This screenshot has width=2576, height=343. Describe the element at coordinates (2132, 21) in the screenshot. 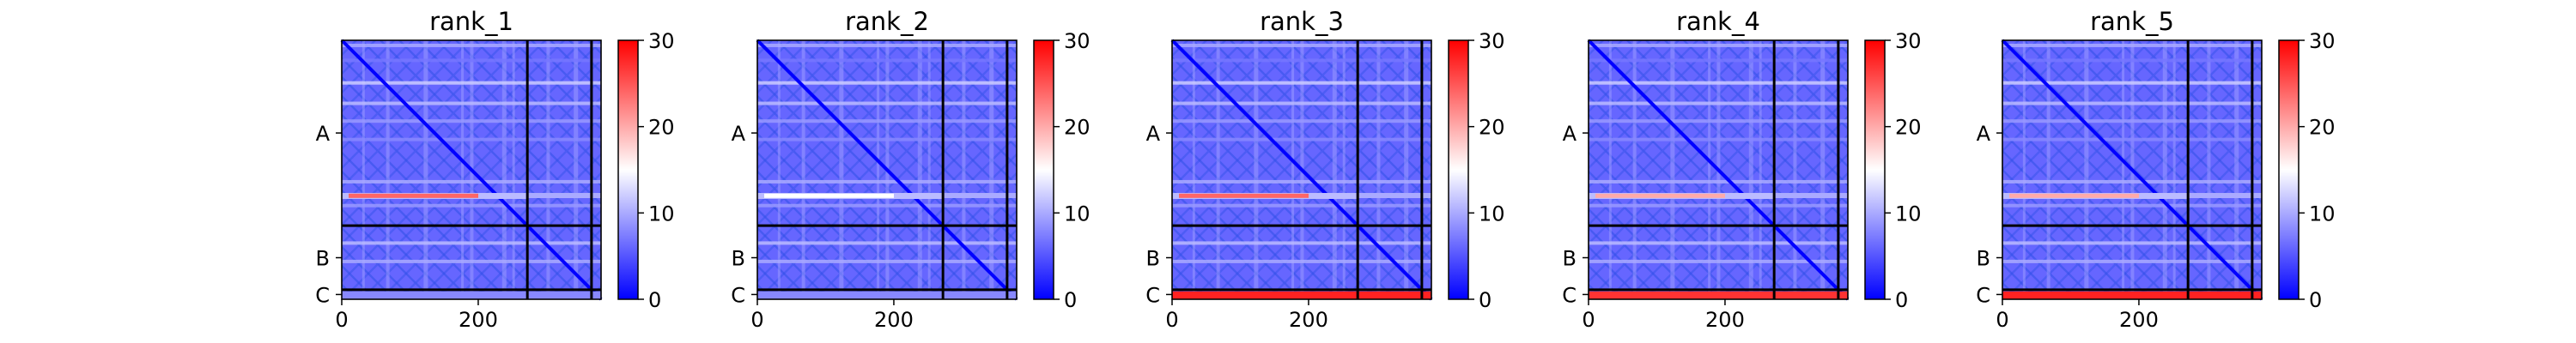

I see `panel-title: rank_5` at that location.